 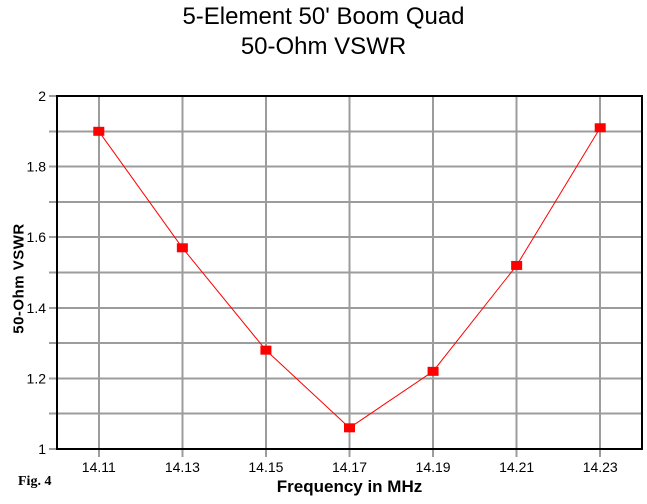 I want to click on x-tick-label: 14.15, so click(x=265, y=467).